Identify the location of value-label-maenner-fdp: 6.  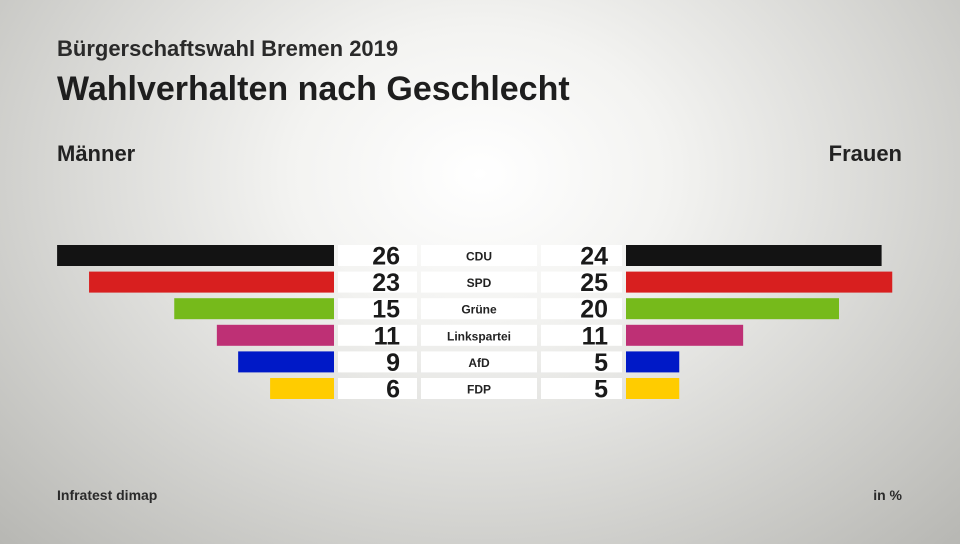
(393, 390).